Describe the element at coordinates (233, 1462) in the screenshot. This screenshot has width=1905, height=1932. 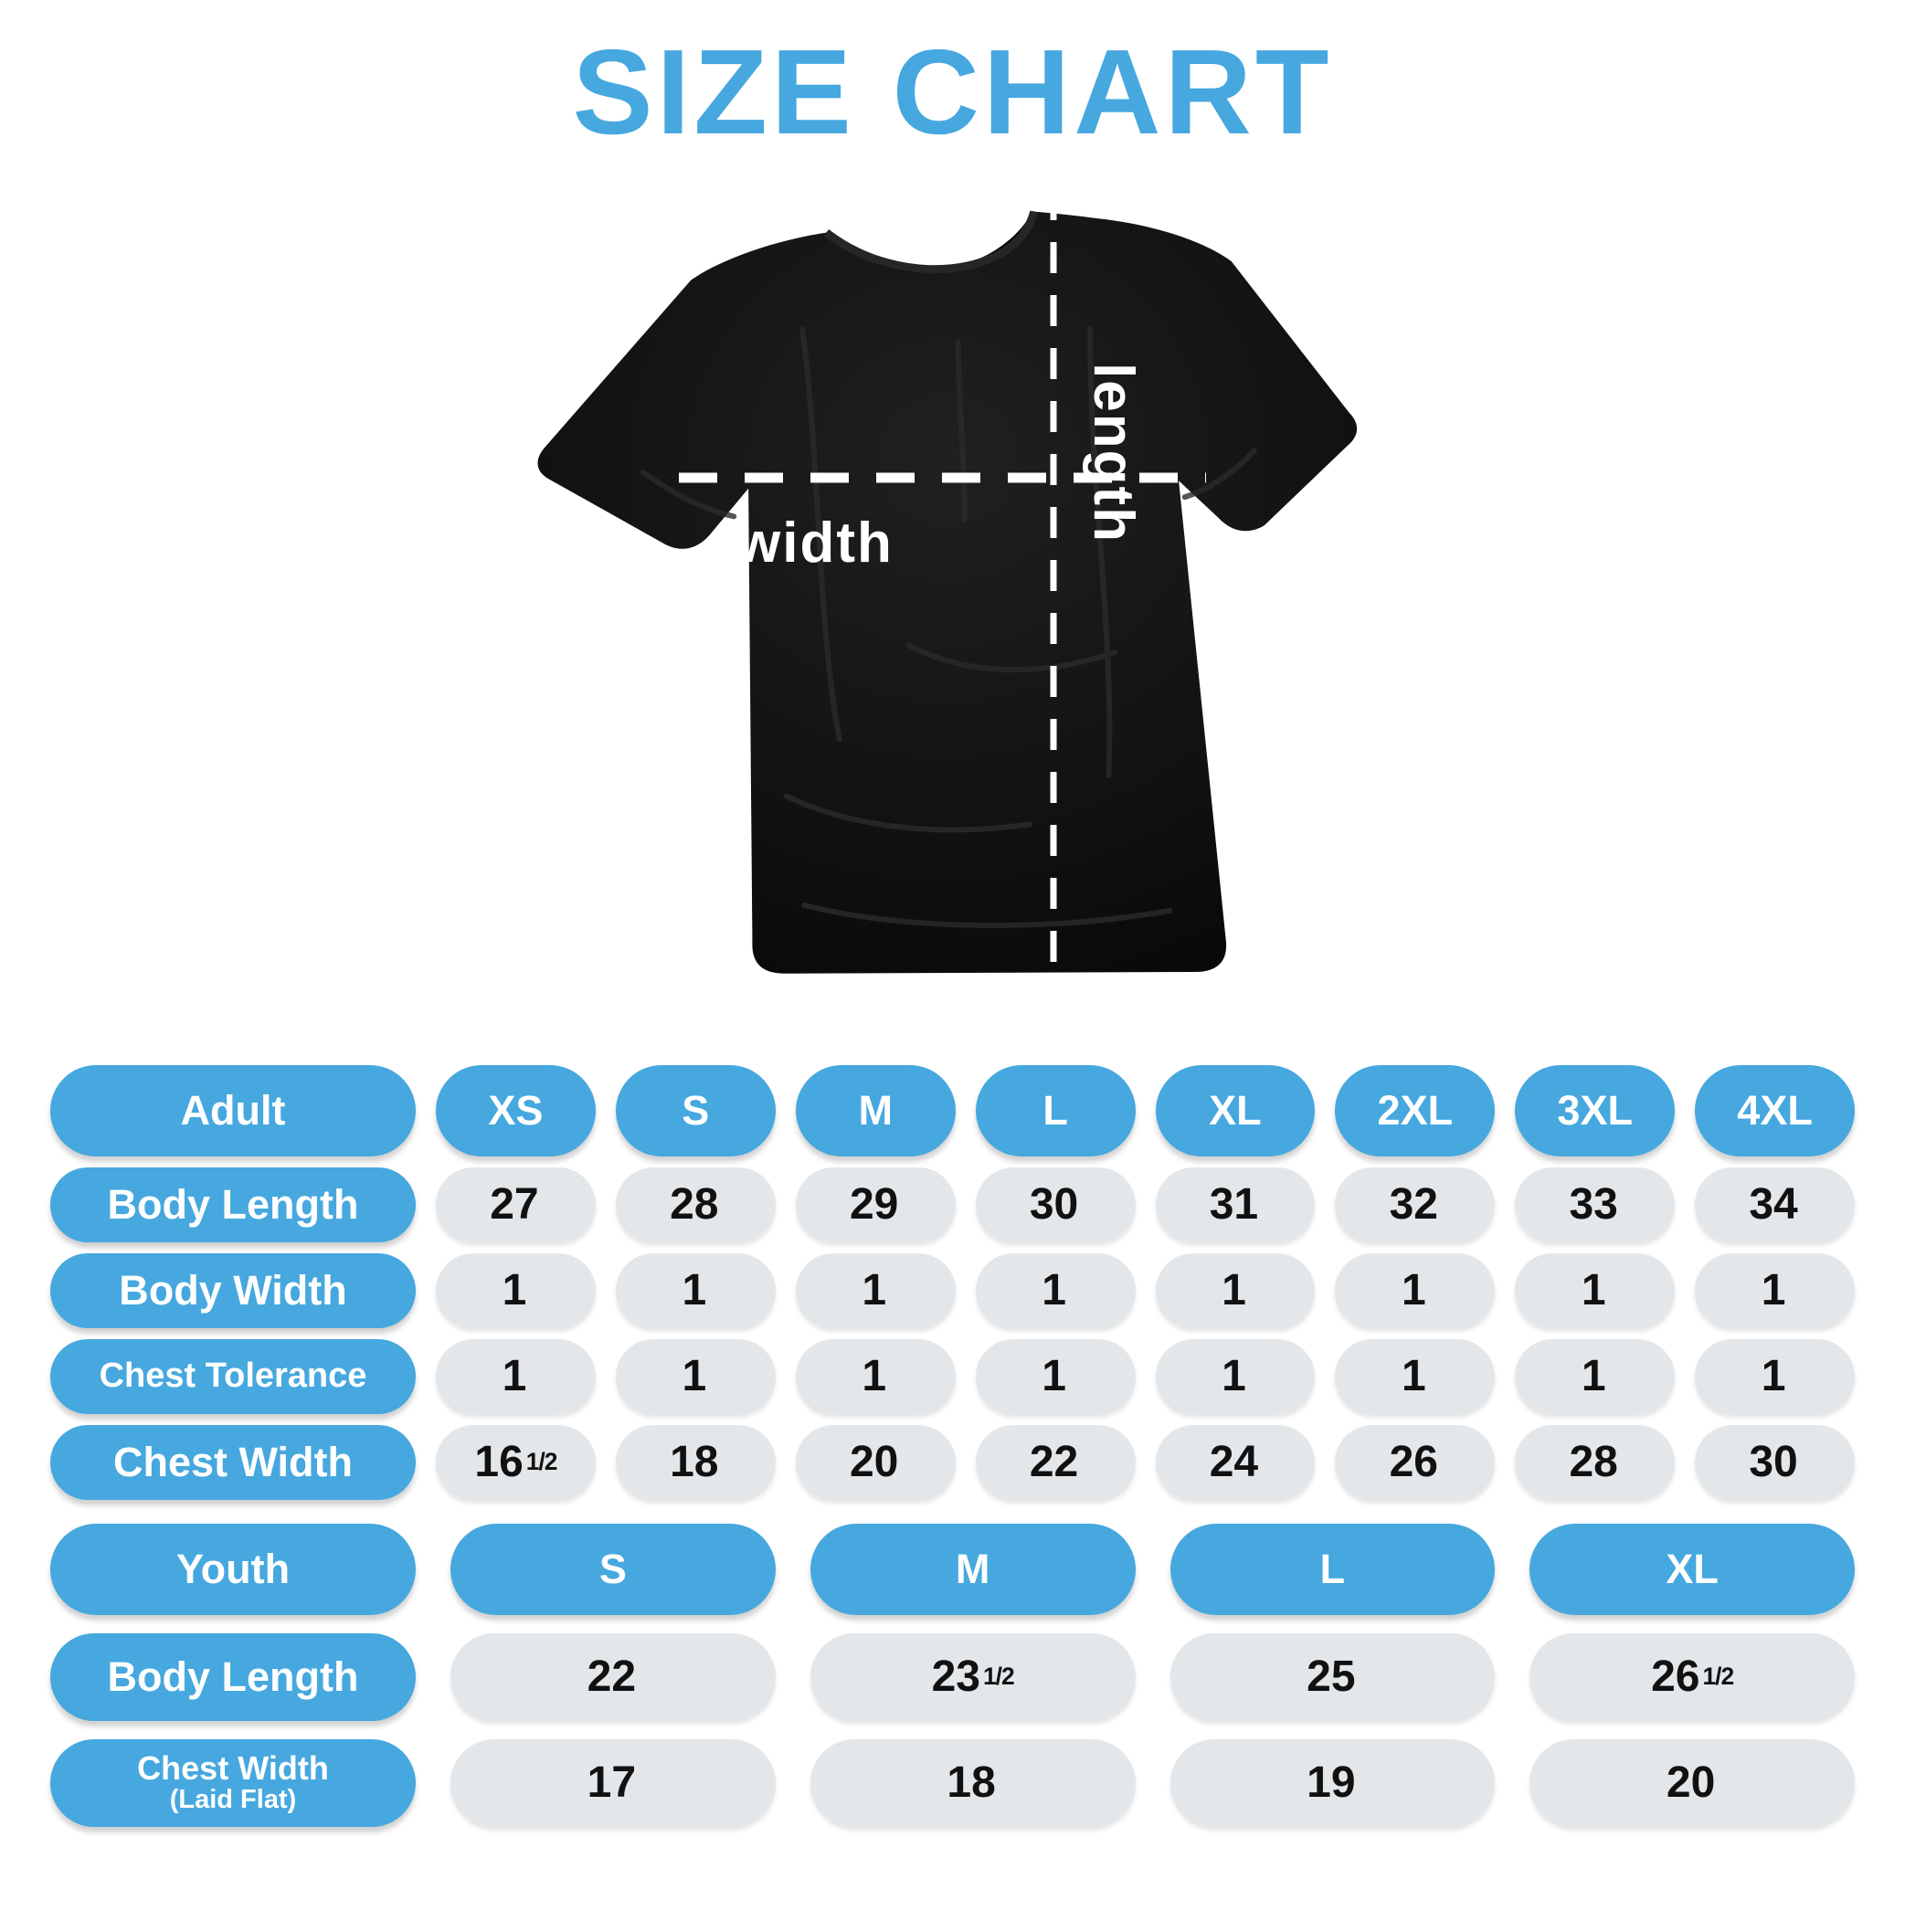
I see `row-label-cell: Chest Width` at that location.